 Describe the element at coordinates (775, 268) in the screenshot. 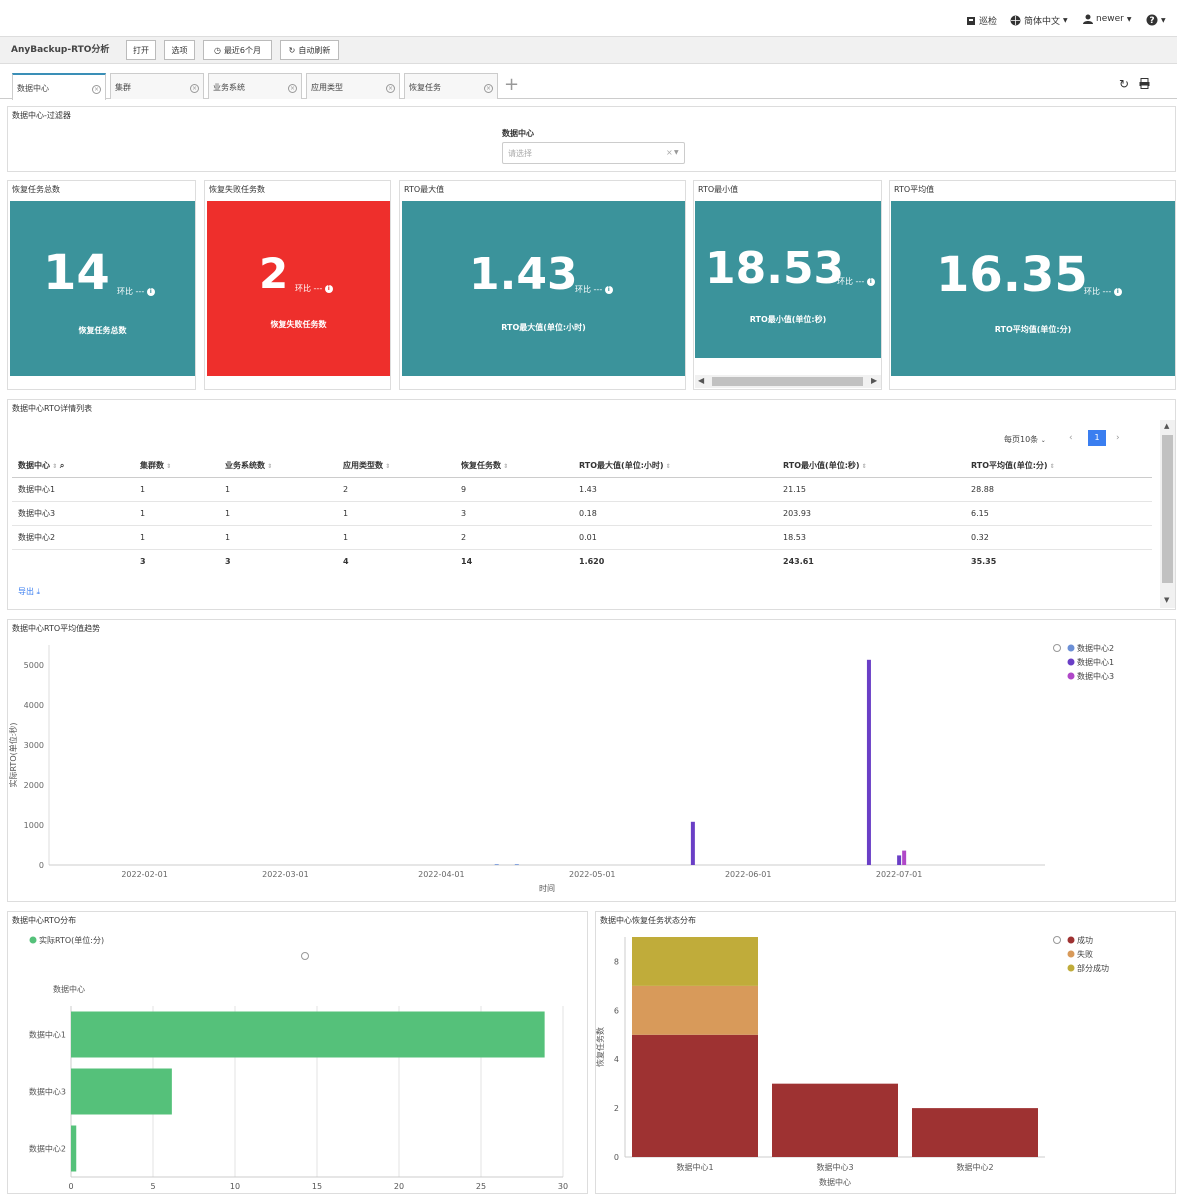

I see `kpi-value: 18.53` at that location.